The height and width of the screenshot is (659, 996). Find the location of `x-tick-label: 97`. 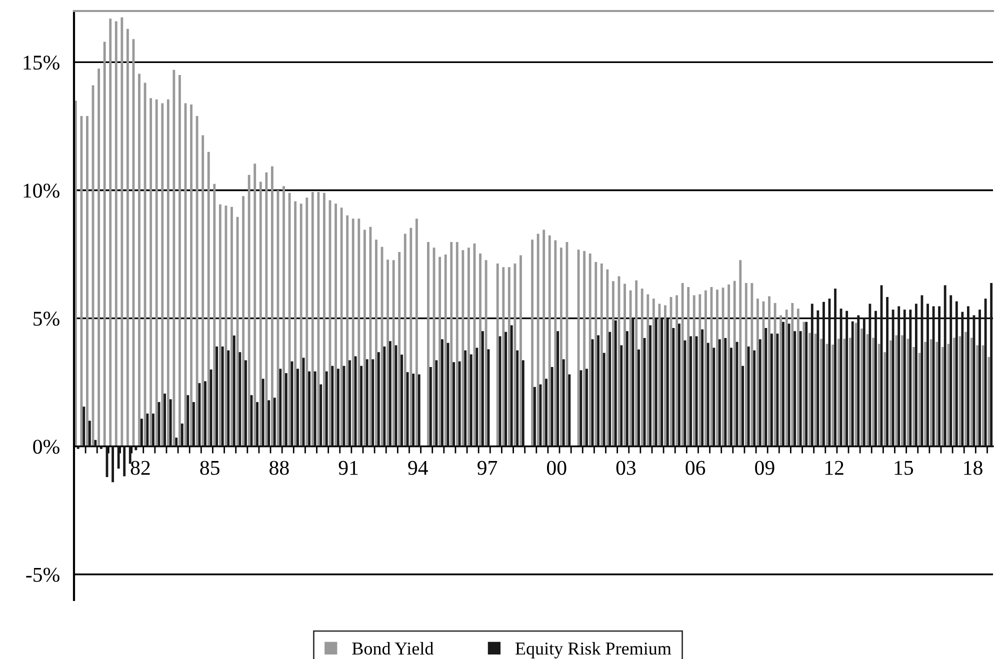

x-tick-label: 97 is located at coordinates (488, 467).